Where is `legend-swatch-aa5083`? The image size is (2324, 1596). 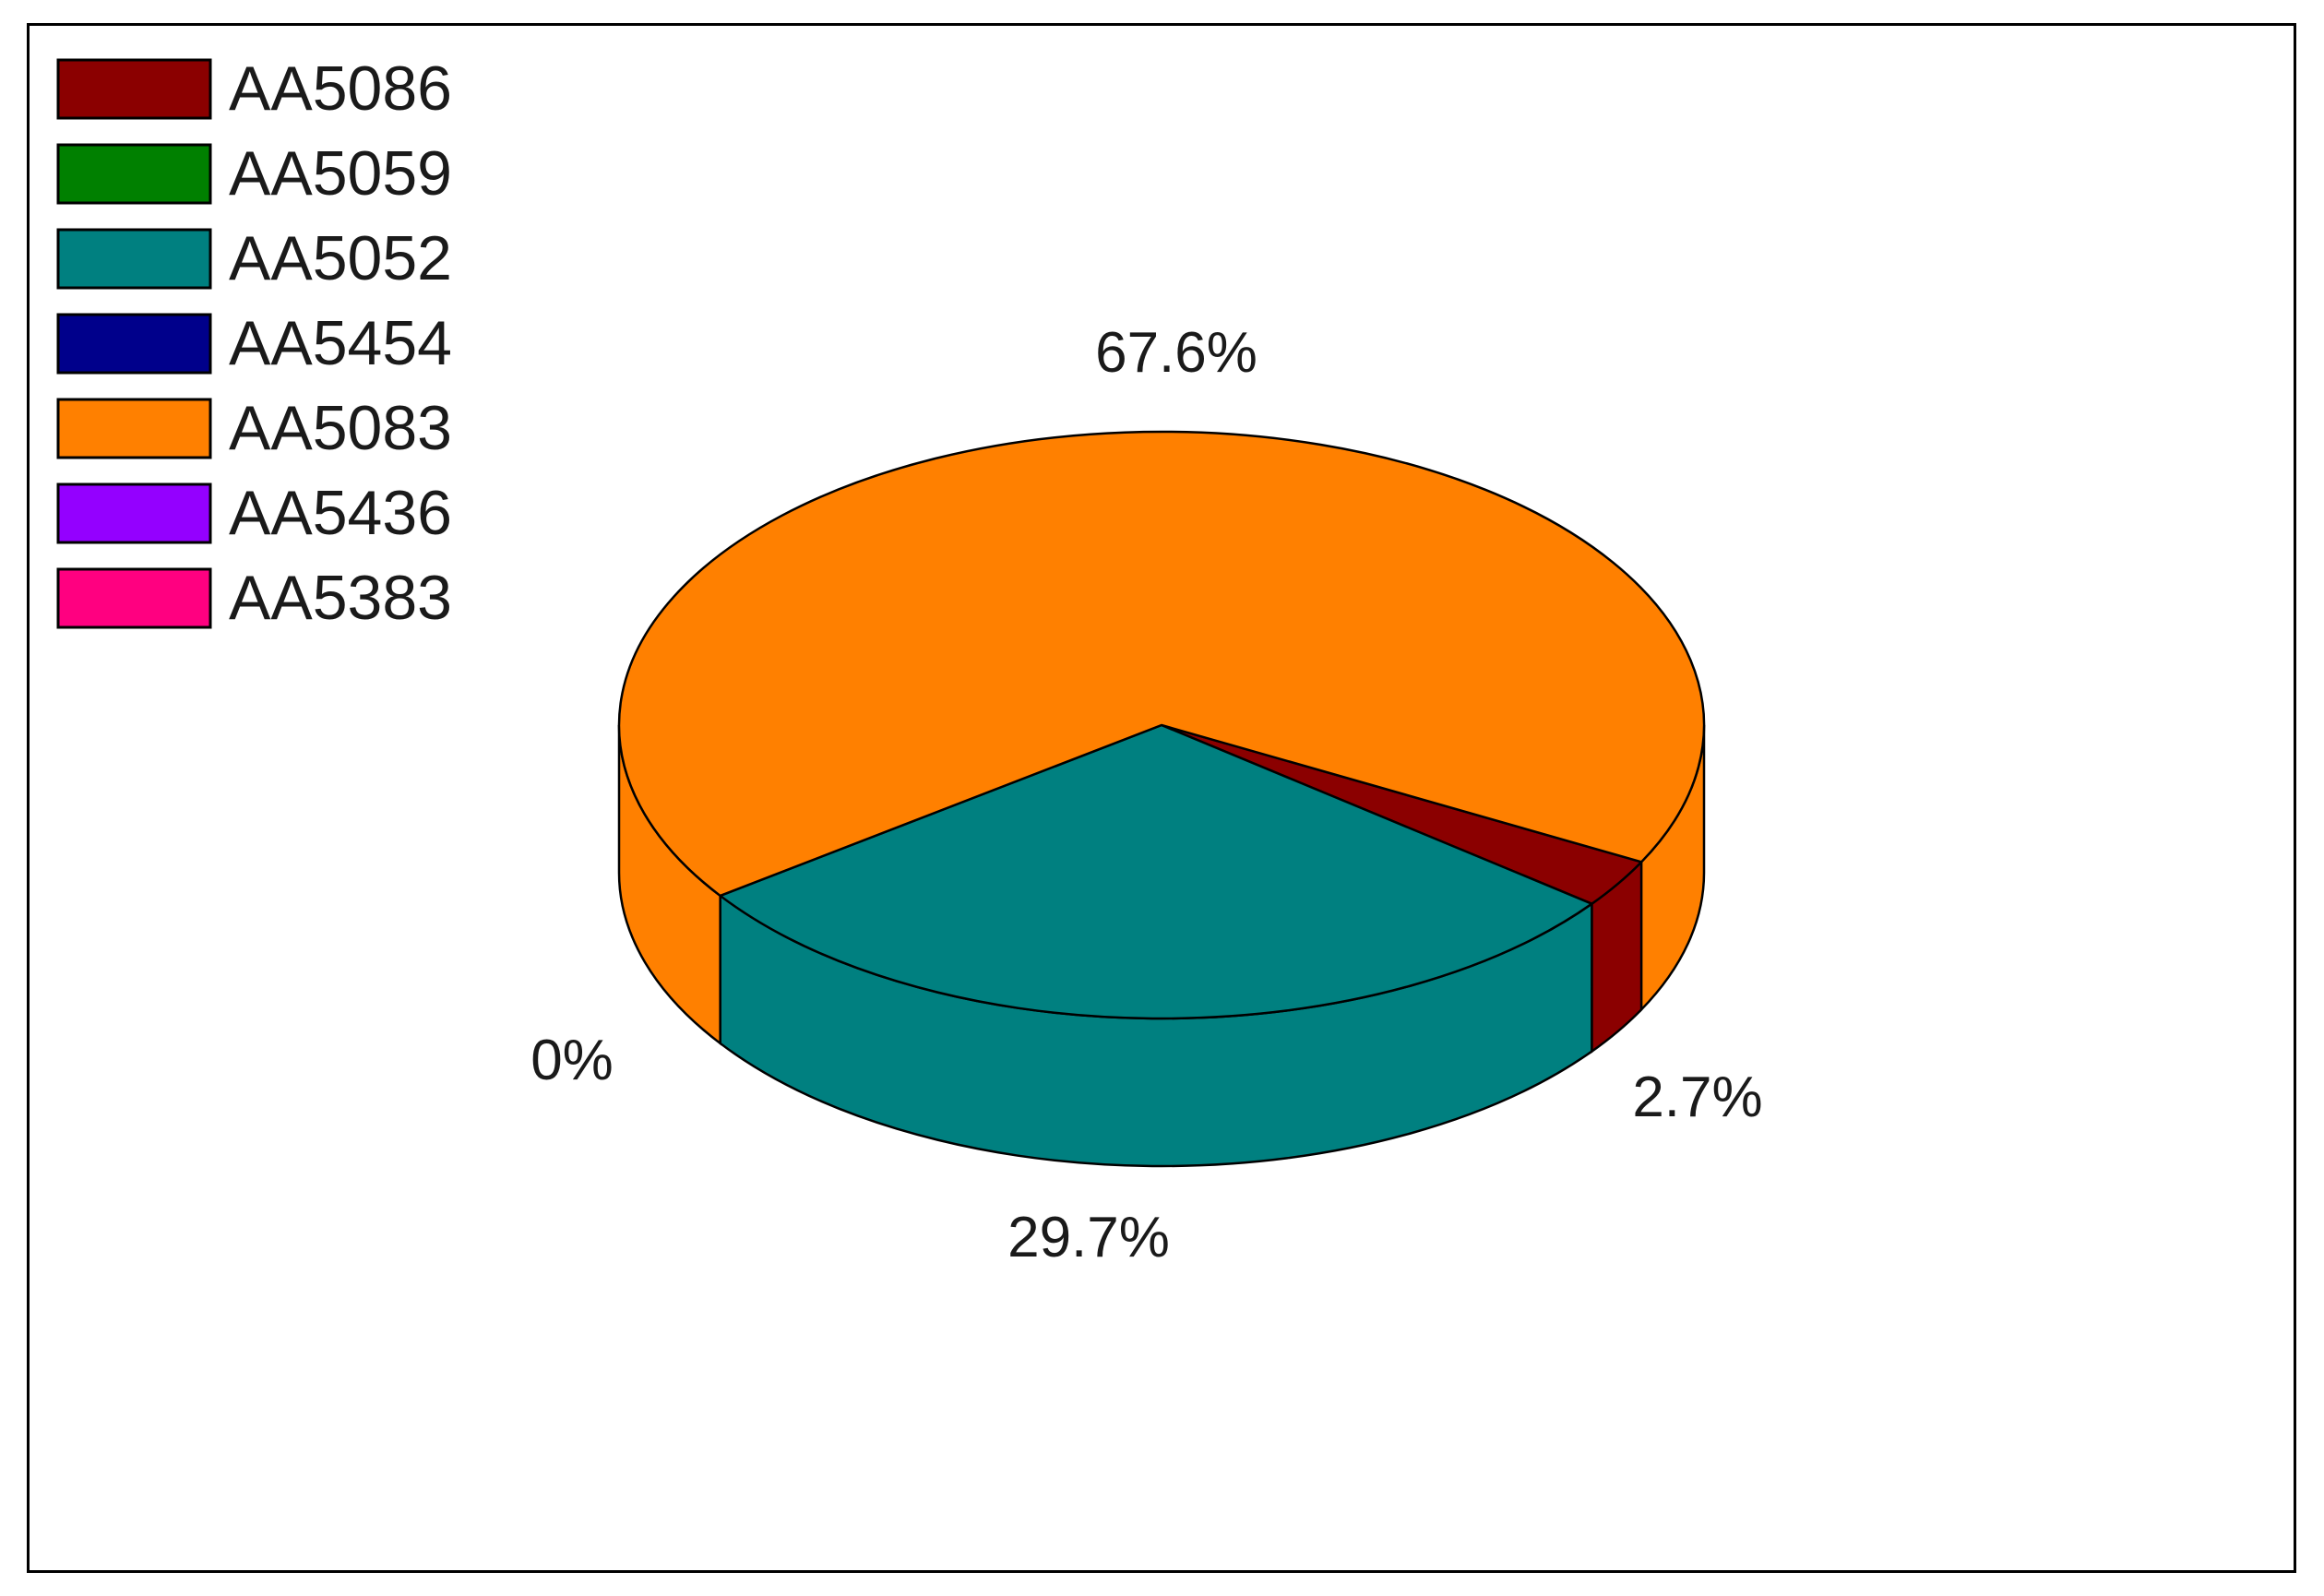 legend-swatch-aa5083 is located at coordinates (134, 428).